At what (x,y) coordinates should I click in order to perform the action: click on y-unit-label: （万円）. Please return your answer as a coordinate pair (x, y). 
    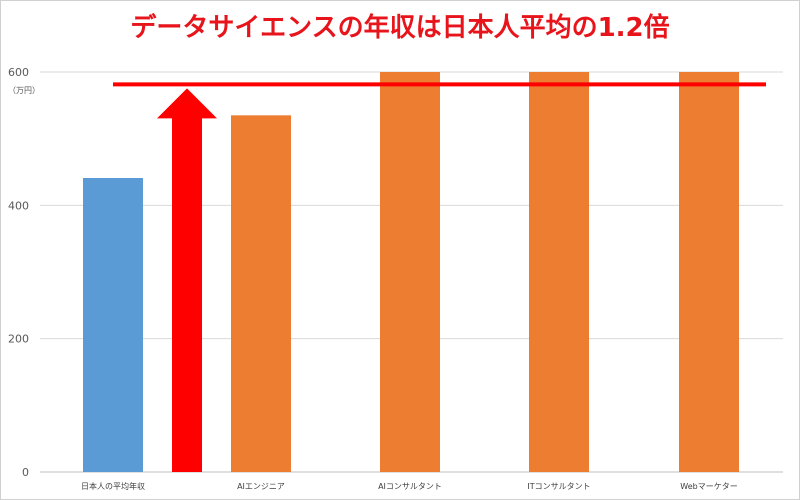
    Looking at the image, I should click on (24, 90).